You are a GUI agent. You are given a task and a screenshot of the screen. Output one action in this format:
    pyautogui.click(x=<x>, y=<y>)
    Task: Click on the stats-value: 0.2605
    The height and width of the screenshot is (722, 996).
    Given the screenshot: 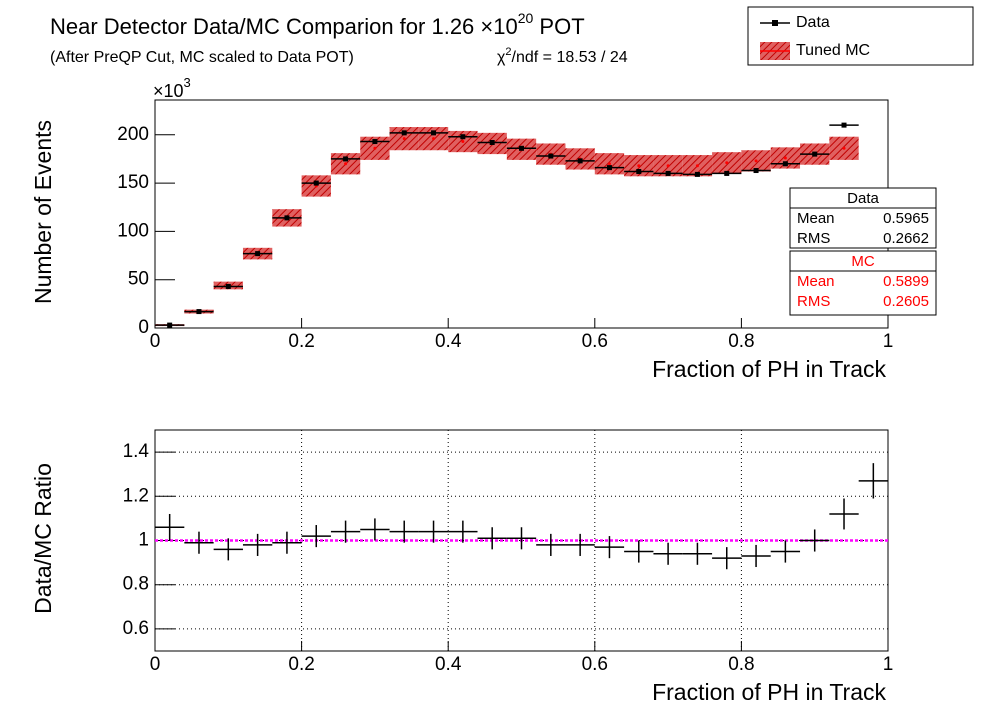 What is the action you would take?
    pyautogui.click(x=906, y=301)
    